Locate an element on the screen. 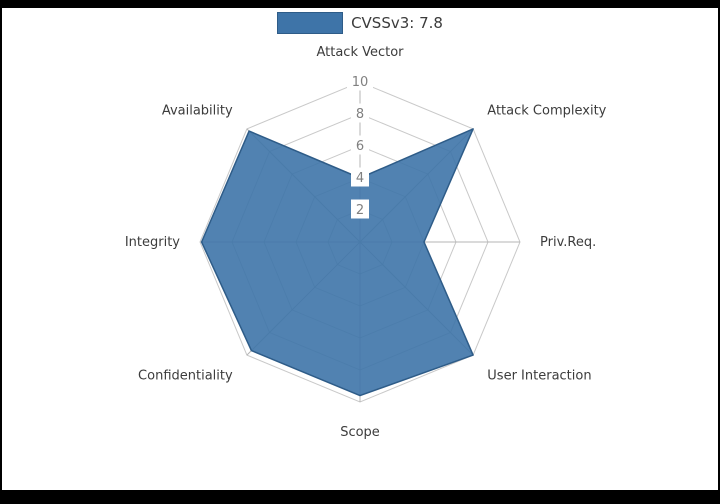 The width and height of the screenshot is (720, 504). tick-label-10: 10 is located at coordinates (360, 82).